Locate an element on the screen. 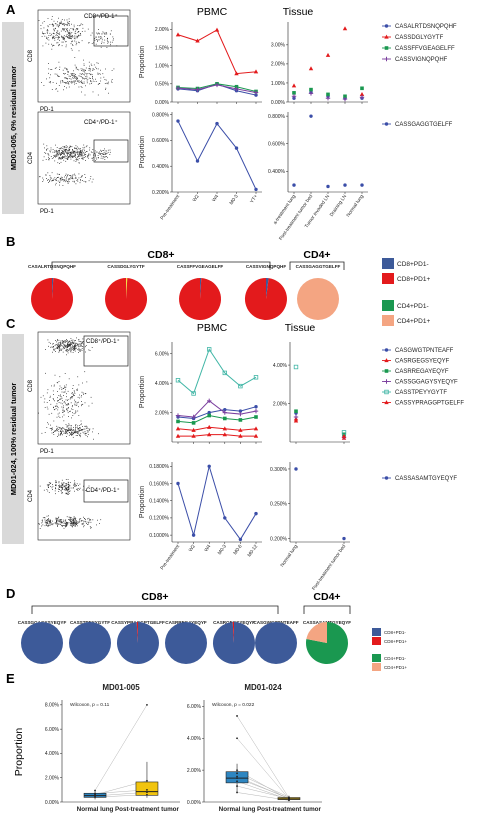  header-cd4-b: CD4+ is located at coordinates (316, 255).